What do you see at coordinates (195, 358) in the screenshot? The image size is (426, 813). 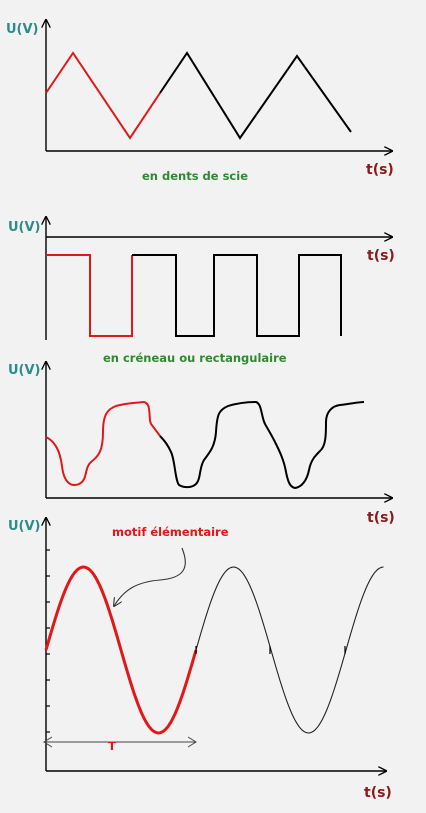 I see `square-caption: en créneau ou rectangulaire` at bounding box center [195, 358].